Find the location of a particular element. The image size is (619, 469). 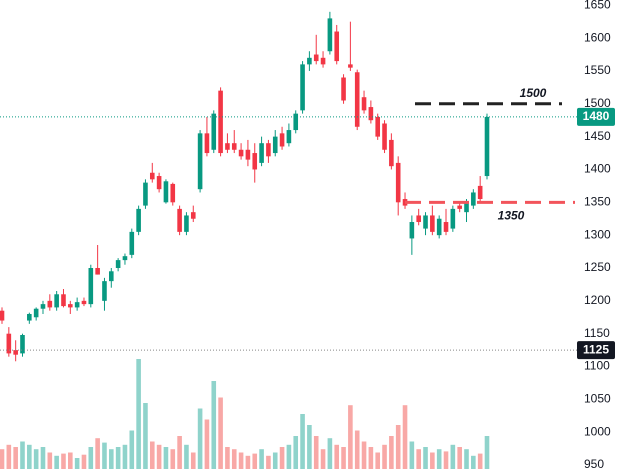

y-tick-label: 950 is located at coordinates (594, 463).